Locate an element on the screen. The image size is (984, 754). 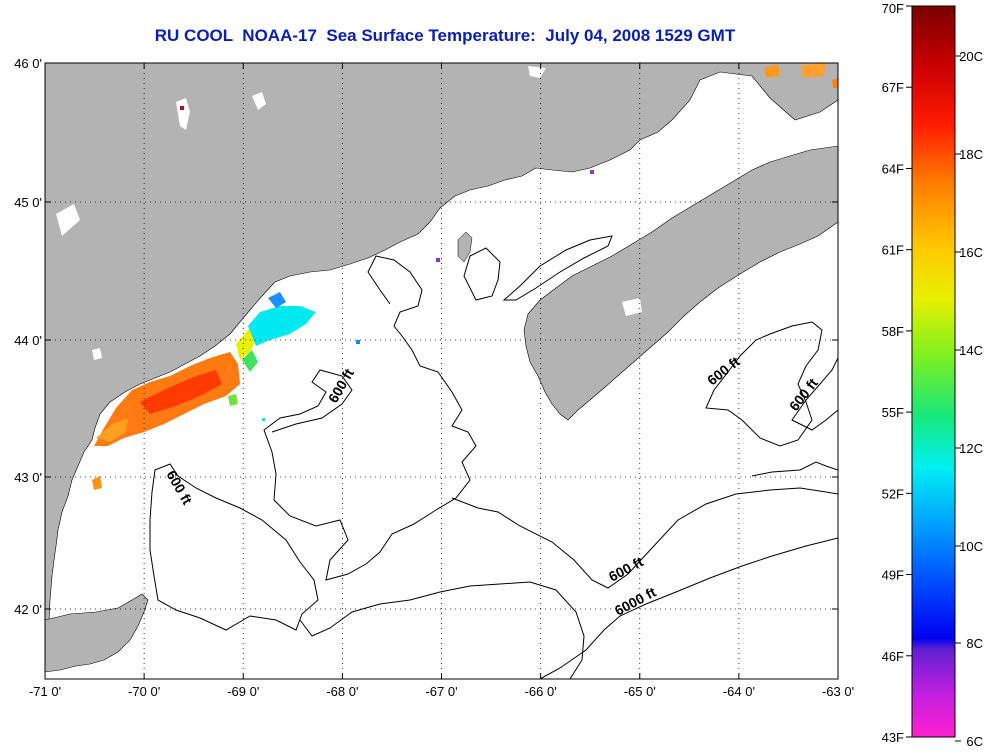
colorbar-c-label: 10C is located at coordinates (971, 546).